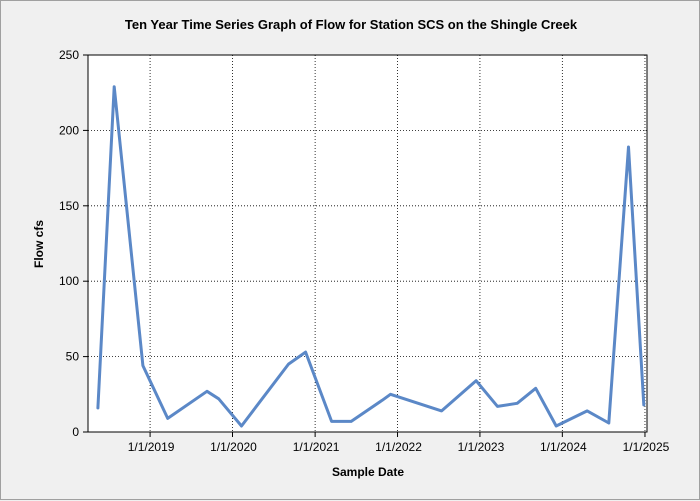 The height and width of the screenshot is (501, 700). I want to click on x-tick-label: 1/1/2024, so click(563, 447).